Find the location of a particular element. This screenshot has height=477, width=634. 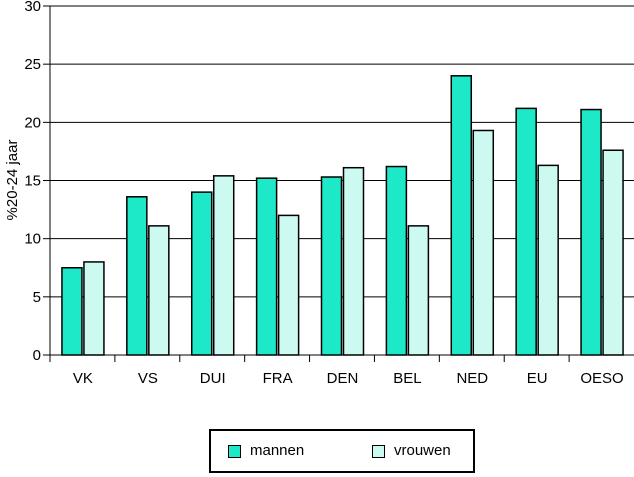

legend-swatch-vrouwen is located at coordinates (378, 451).